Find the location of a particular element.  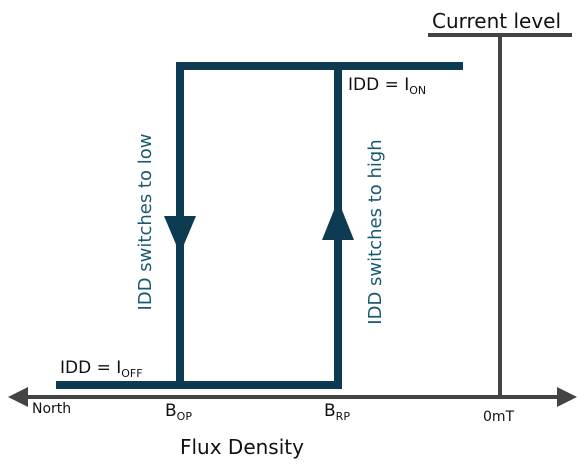

threshold-op: BOP is located at coordinates (178, 412).